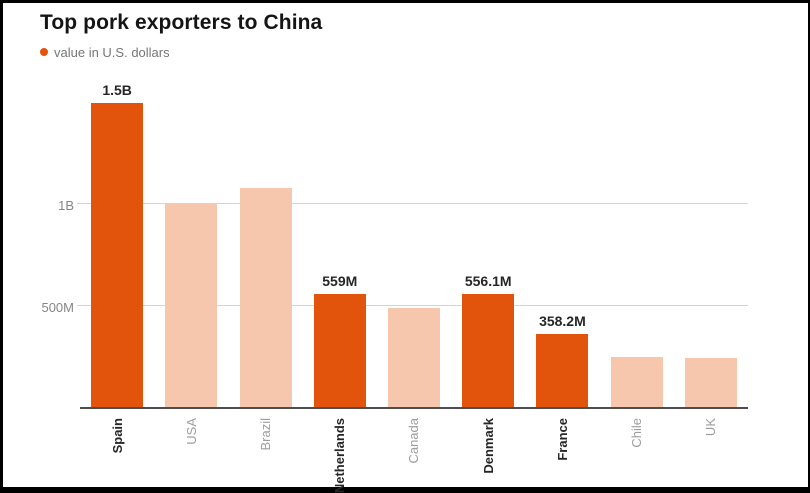 This screenshot has width=810, height=493. Describe the element at coordinates (60, 253) in the screenshot. I see `y-axis: 500M 1B` at that location.